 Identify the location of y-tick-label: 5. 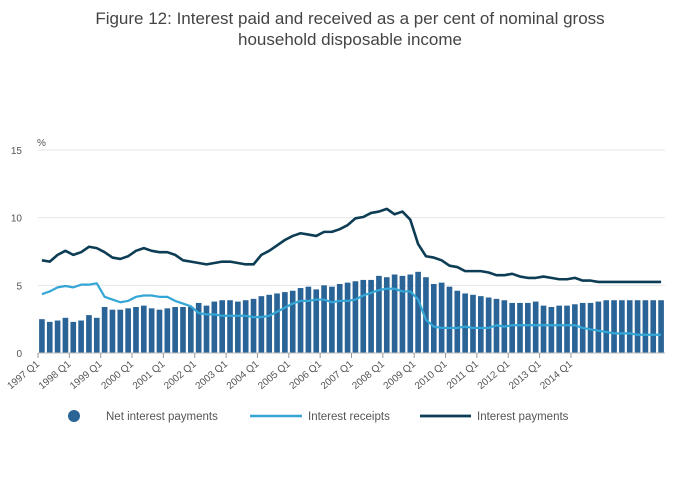
(19, 286).